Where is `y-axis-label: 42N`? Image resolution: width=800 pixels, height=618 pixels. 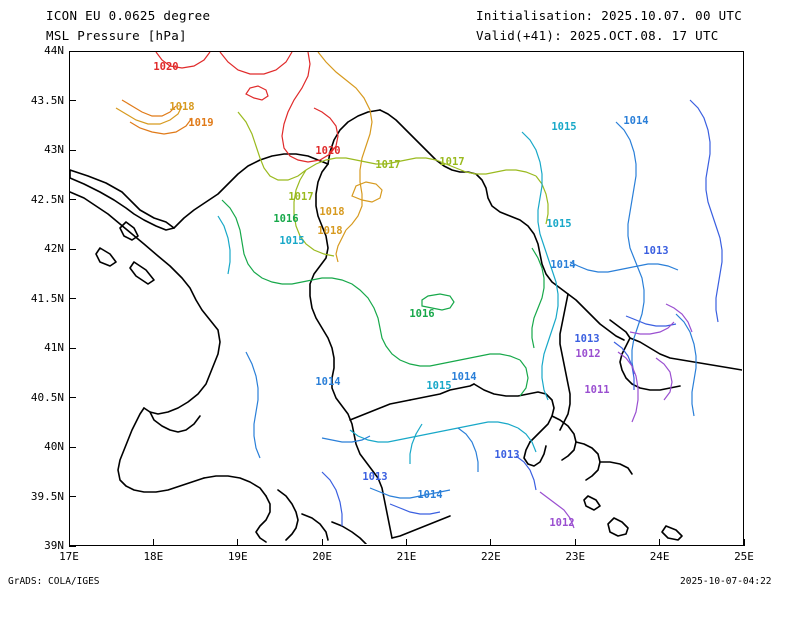
y-axis-label: 42N is located at coordinates (54, 248).